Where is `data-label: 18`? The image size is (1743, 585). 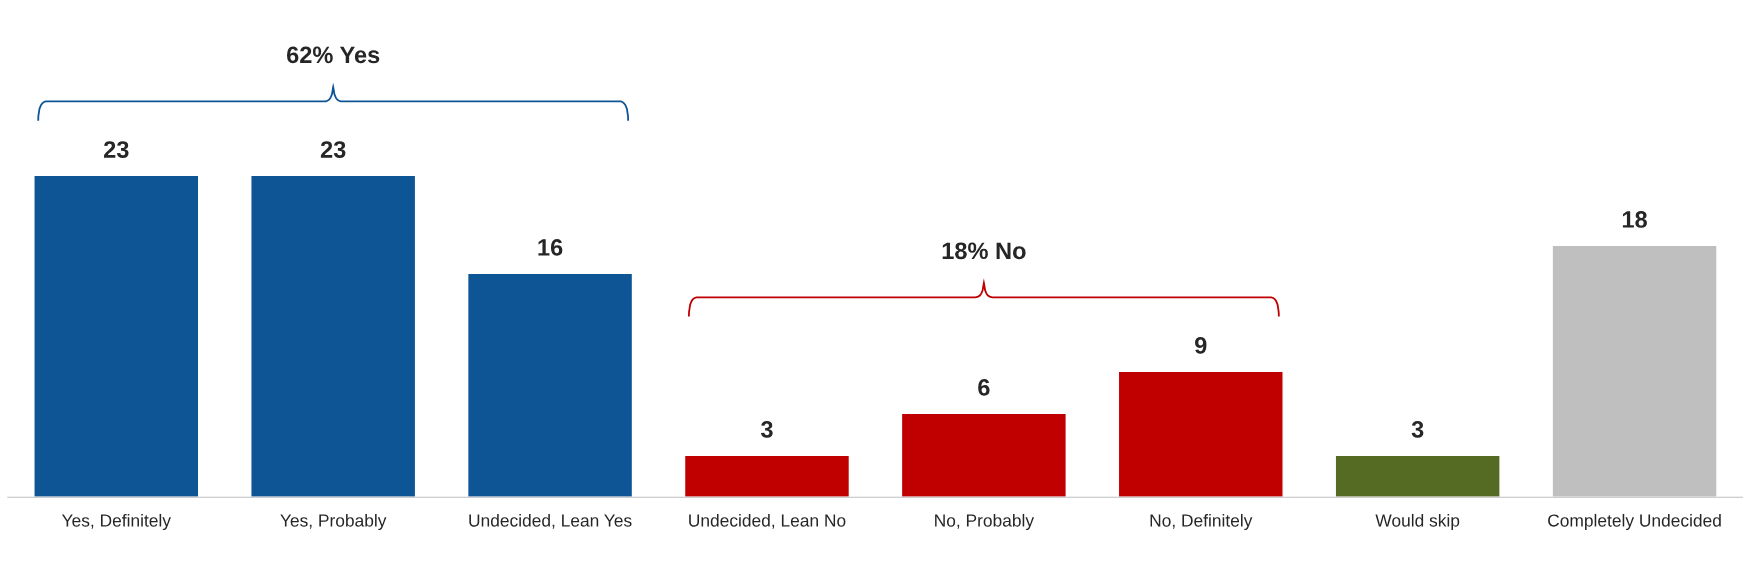 data-label: 18 is located at coordinates (1634, 219).